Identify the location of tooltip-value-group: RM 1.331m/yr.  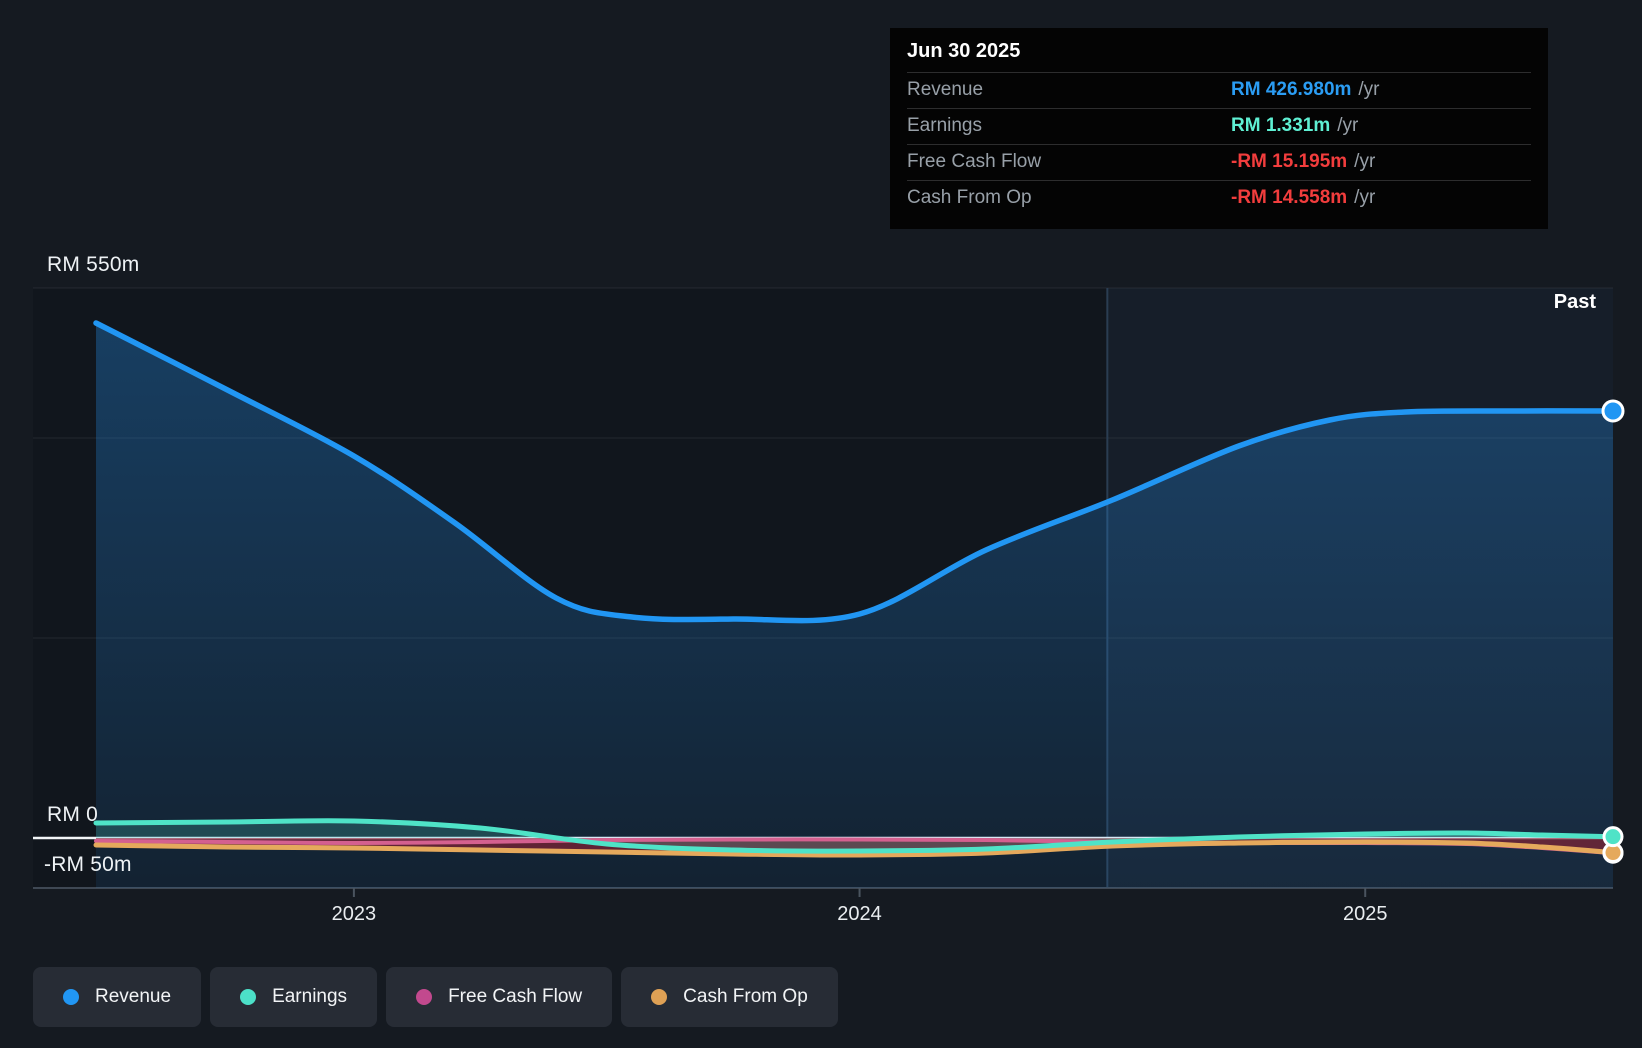
(1381, 126).